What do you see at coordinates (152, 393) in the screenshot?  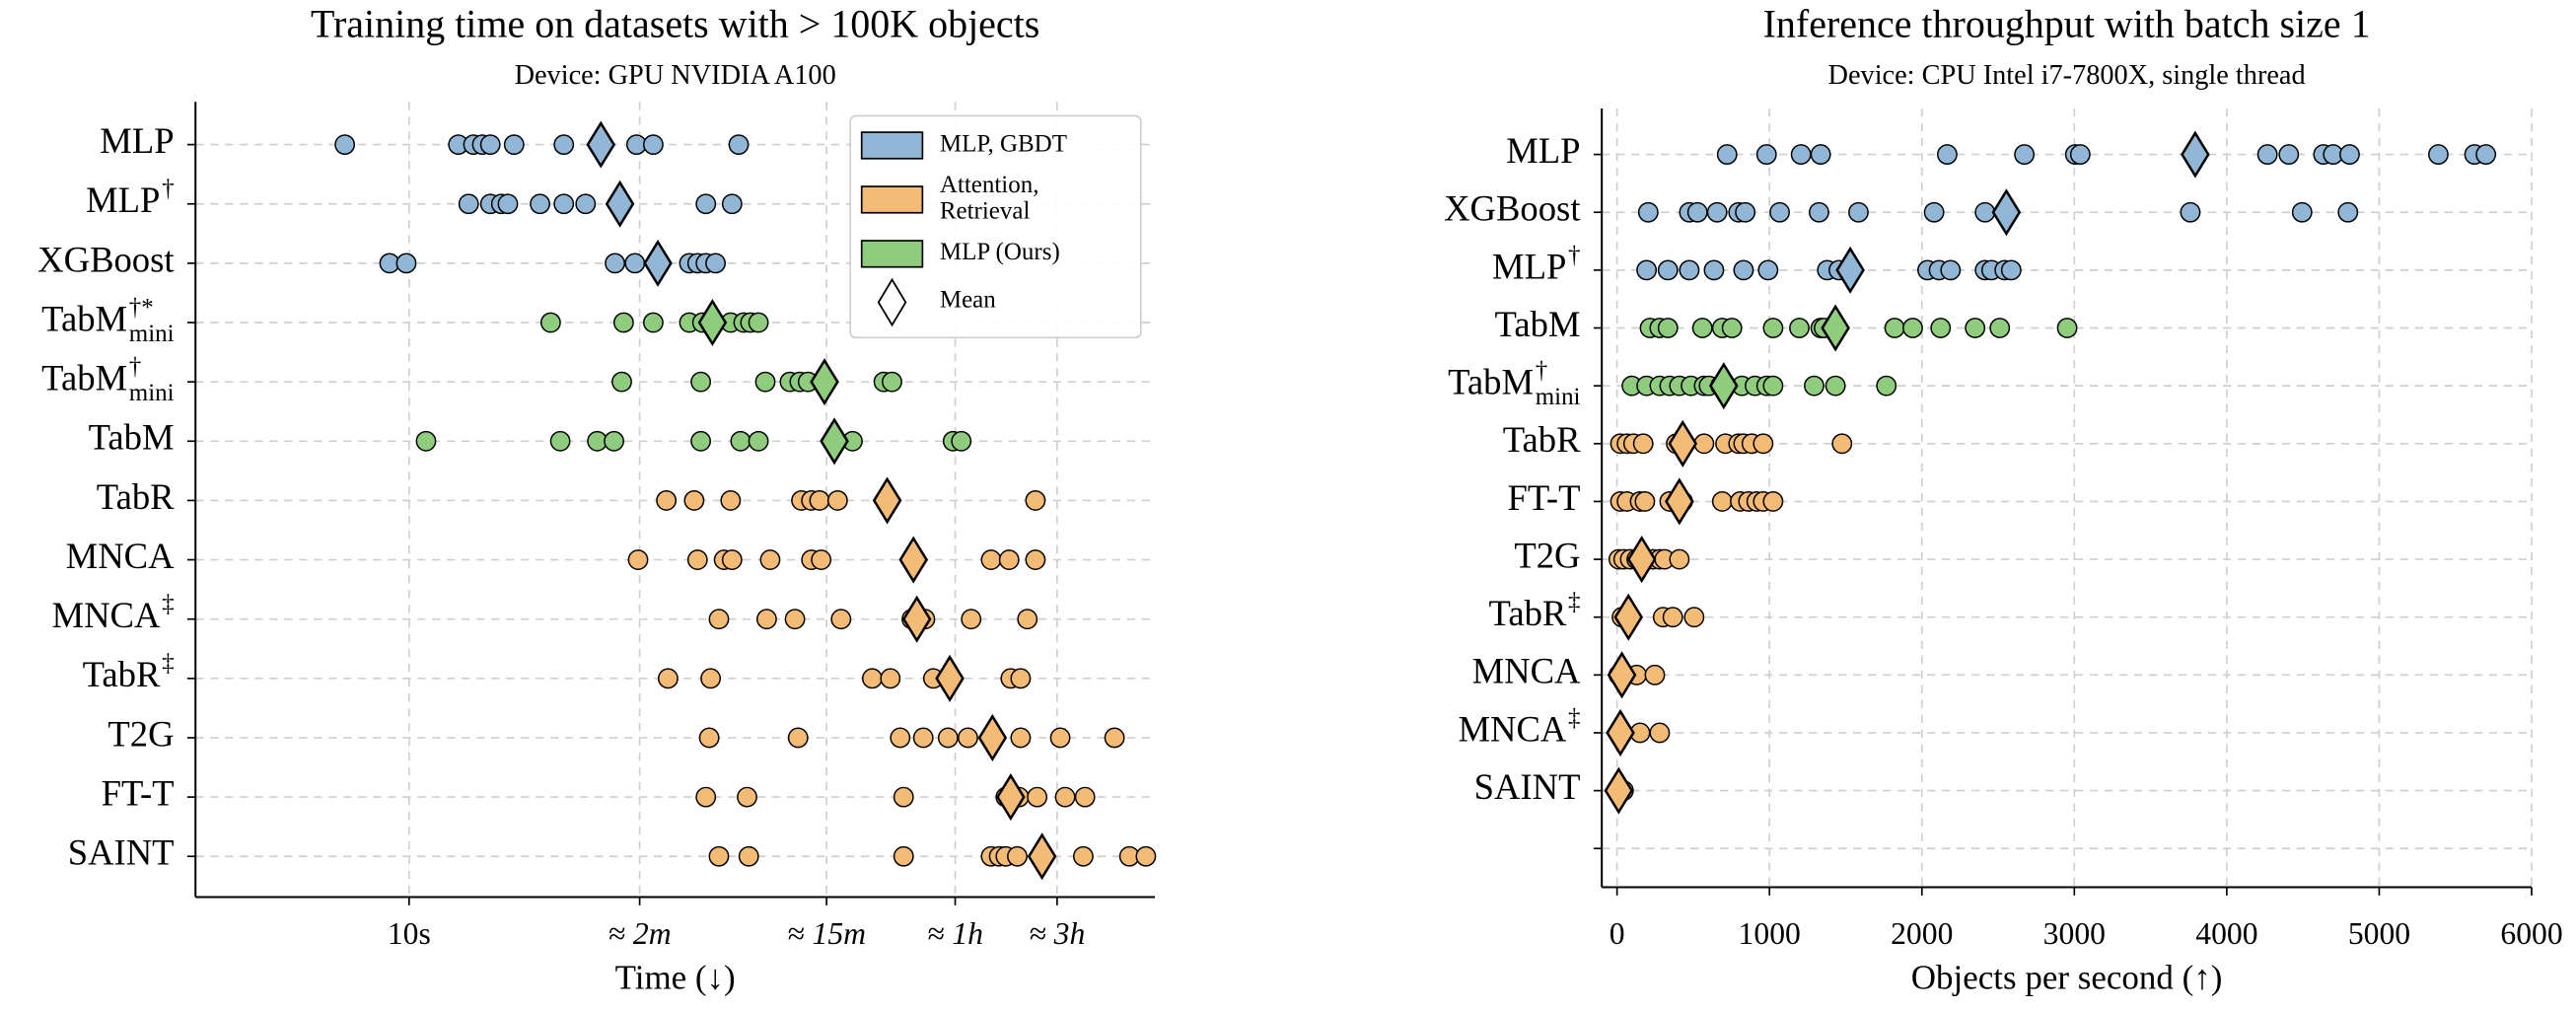 I see `y-tick-sub: mini` at bounding box center [152, 393].